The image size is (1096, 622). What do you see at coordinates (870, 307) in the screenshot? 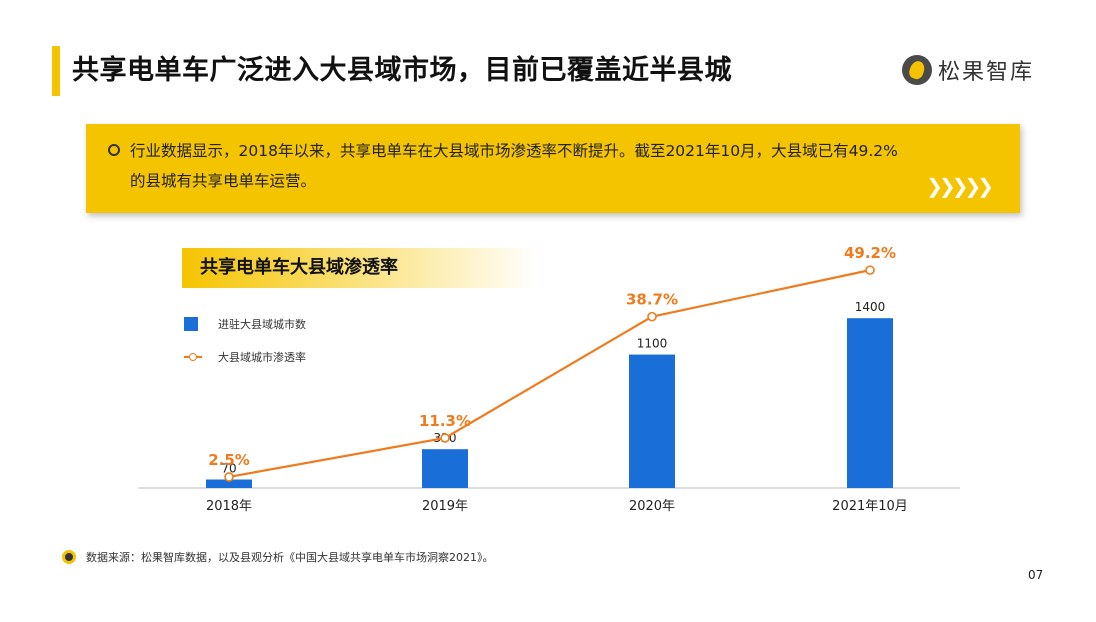
I see `bar-value-label: 1400` at bounding box center [870, 307].